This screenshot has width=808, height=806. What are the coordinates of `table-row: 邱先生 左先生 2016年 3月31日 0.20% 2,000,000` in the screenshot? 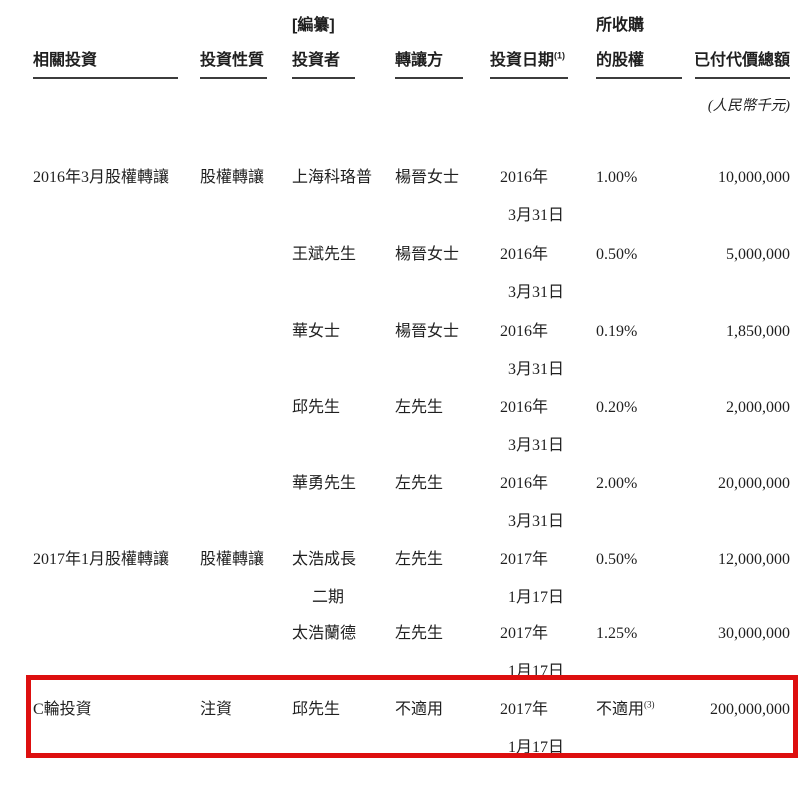 It's located at (404, 428).